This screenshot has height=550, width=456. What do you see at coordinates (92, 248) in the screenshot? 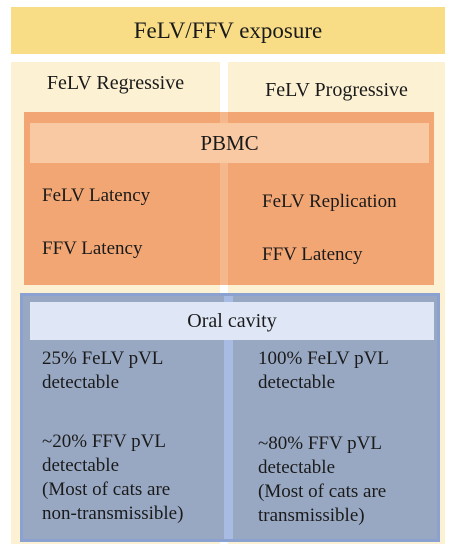
I see `pbmc-left-ffv: FFV Latency` at bounding box center [92, 248].